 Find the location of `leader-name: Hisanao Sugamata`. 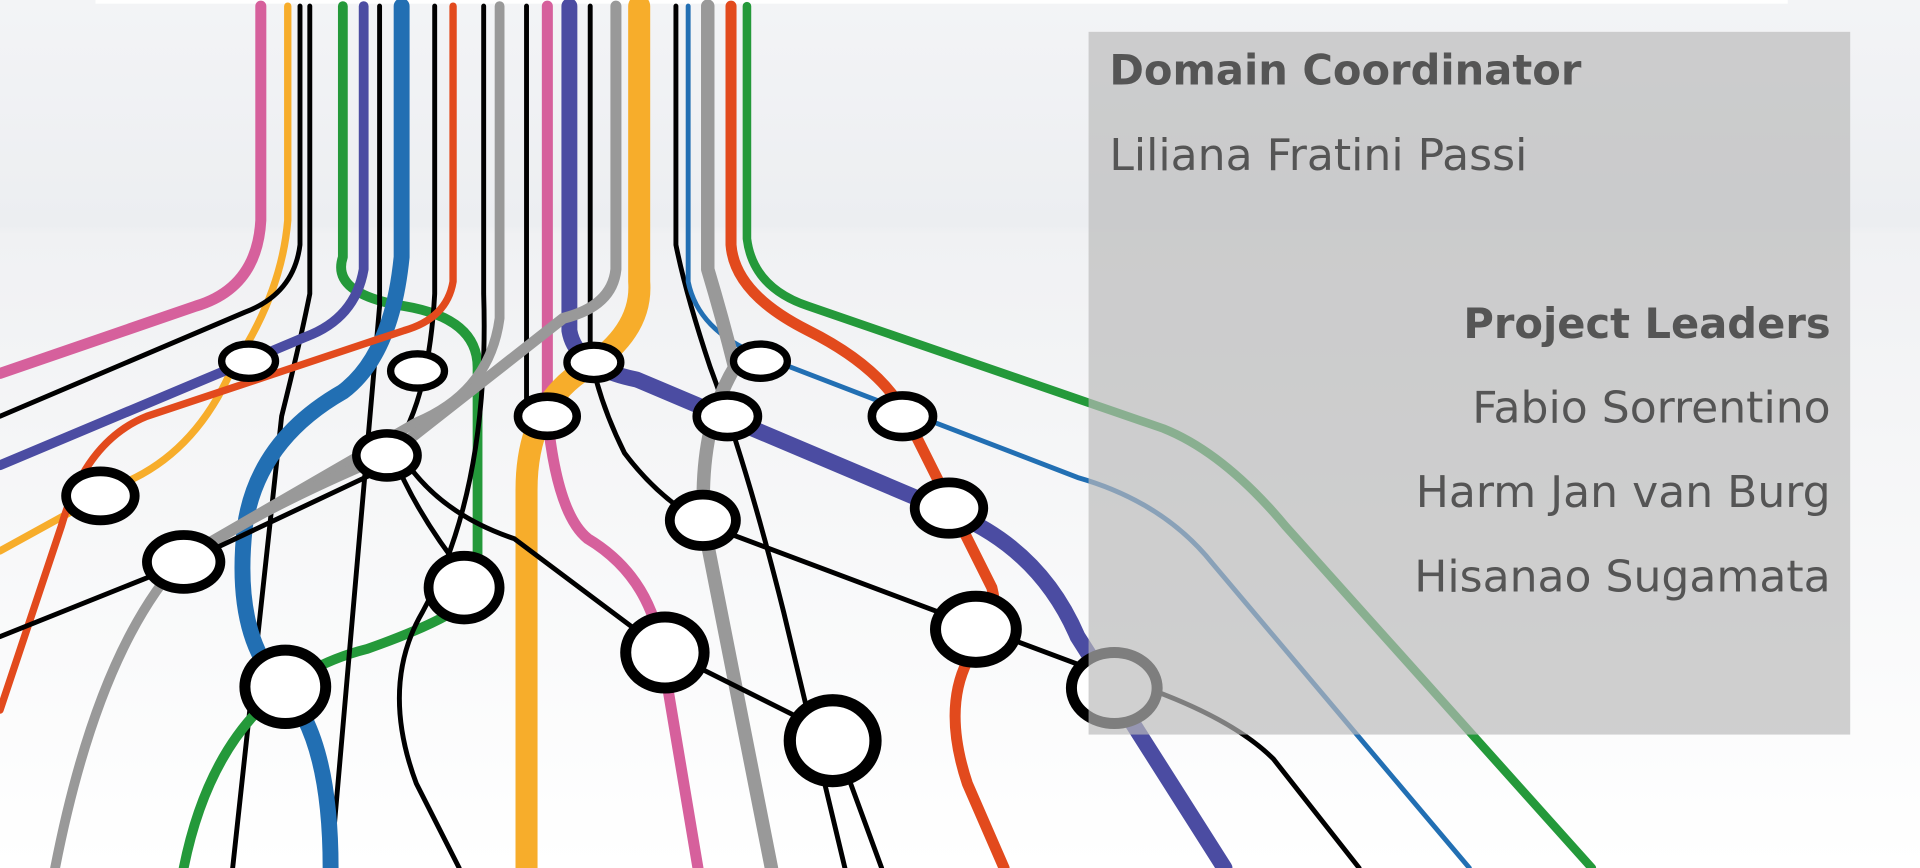

leader-name: Hisanao Sugamata is located at coordinates (1622, 576).